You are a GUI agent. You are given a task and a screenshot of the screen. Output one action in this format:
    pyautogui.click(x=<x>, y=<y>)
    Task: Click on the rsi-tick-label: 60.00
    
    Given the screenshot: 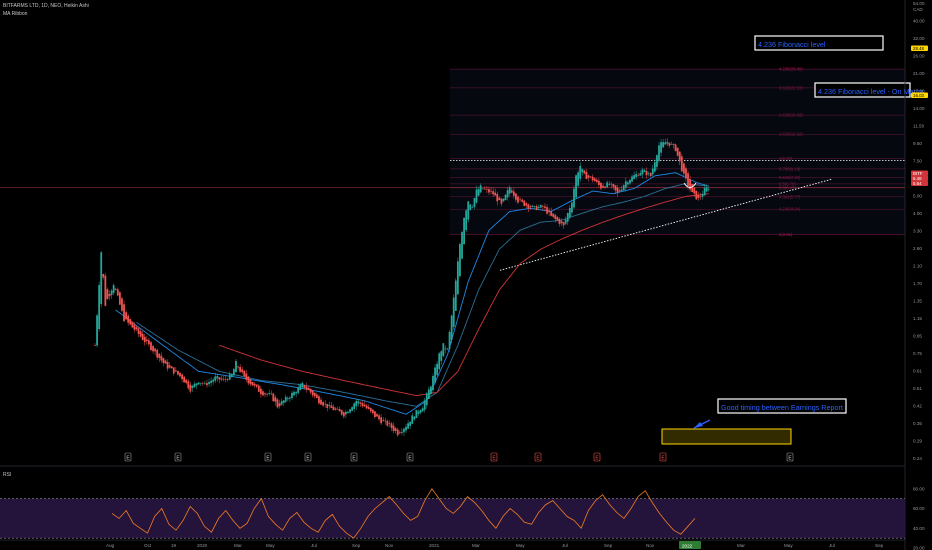 What is the action you would take?
    pyautogui.click(x=919, y=508)
    